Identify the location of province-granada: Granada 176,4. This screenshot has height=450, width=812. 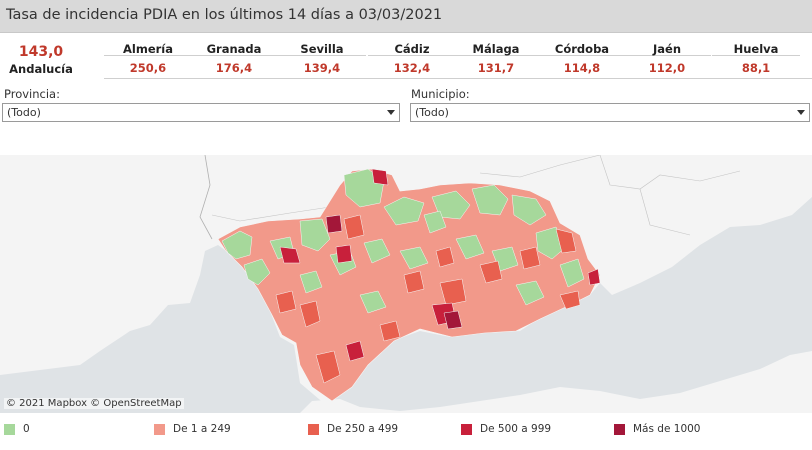
(234, 55).